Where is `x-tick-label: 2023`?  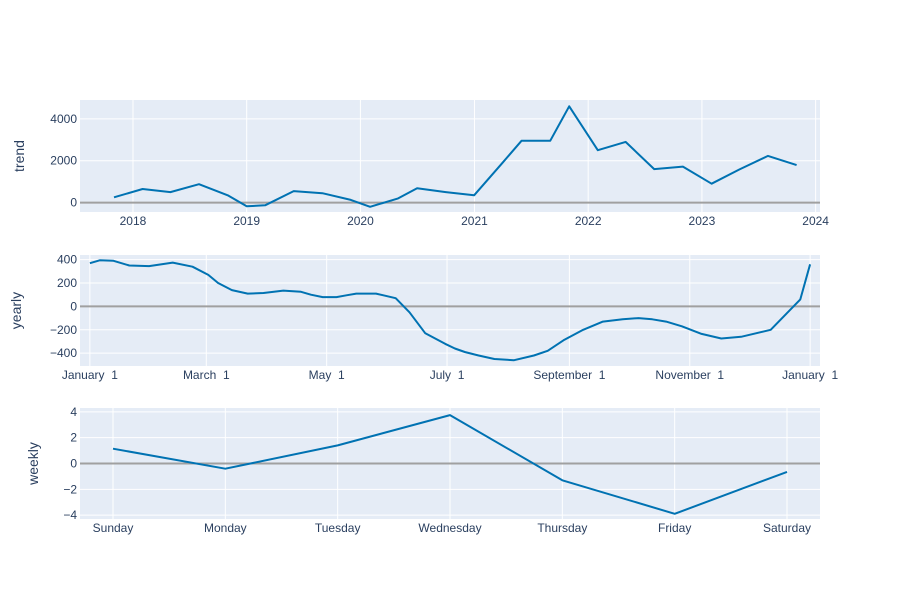 x-tick-label: 2023 is located at coordinates (702, 221).